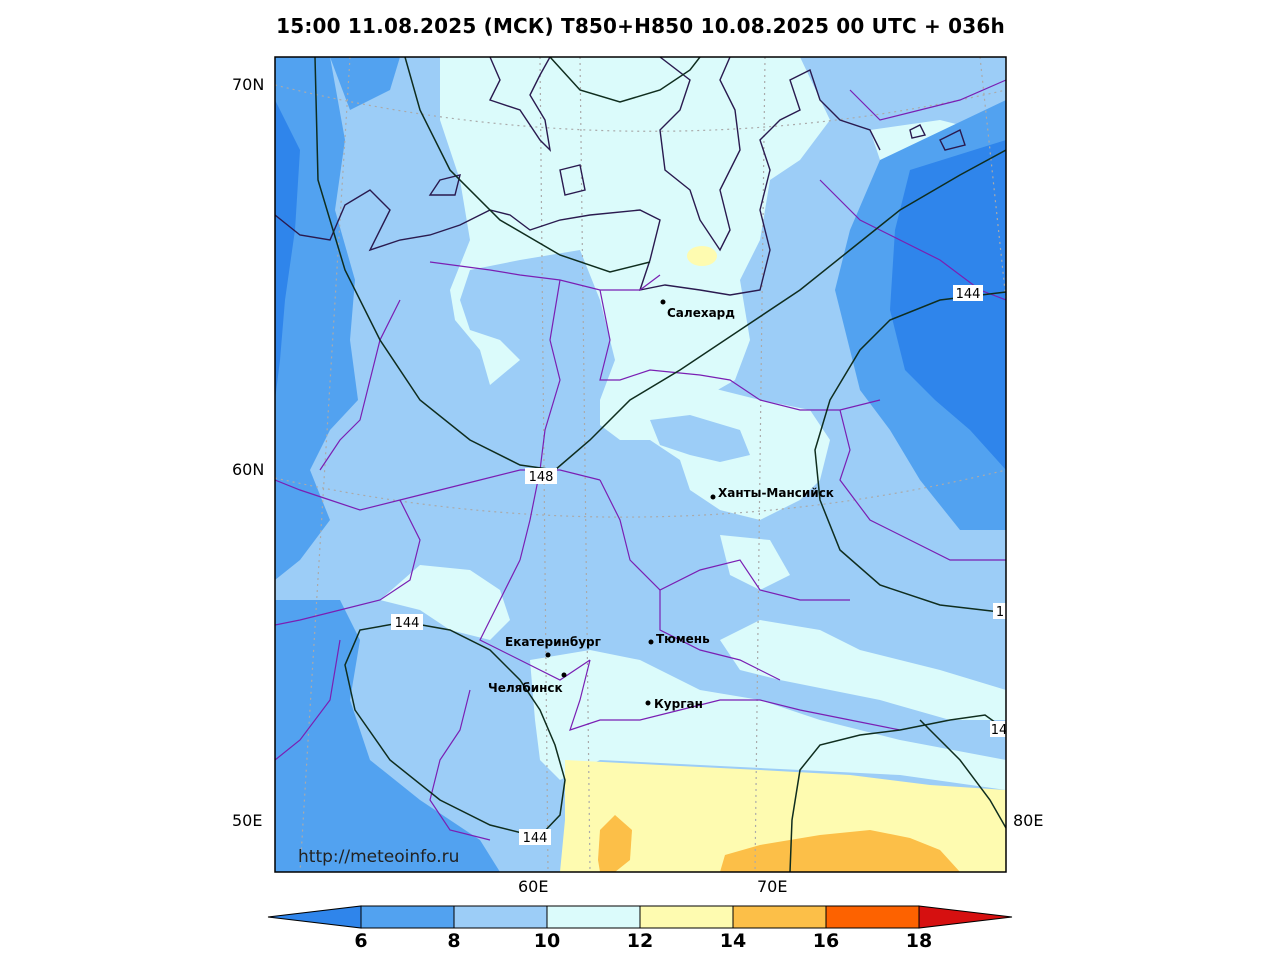 The image size is (1281, 963). I want to click on isohypse-label: 14, so click(999, 730).